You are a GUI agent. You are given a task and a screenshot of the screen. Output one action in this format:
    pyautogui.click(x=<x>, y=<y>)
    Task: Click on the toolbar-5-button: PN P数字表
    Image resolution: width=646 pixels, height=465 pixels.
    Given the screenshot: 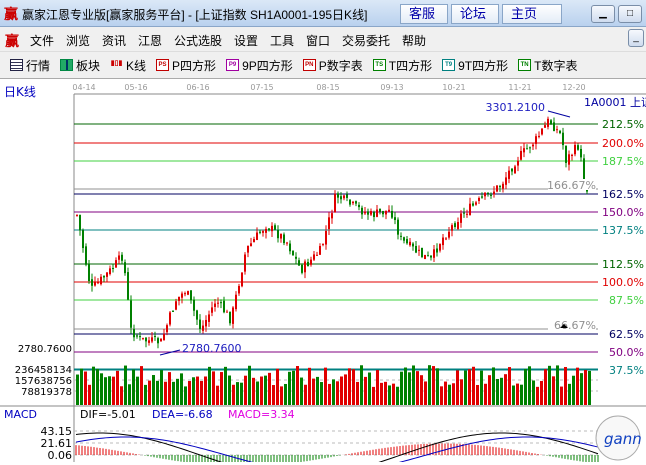 What is the action you would take?
    pyautogui.click(x=332, y=65)
    